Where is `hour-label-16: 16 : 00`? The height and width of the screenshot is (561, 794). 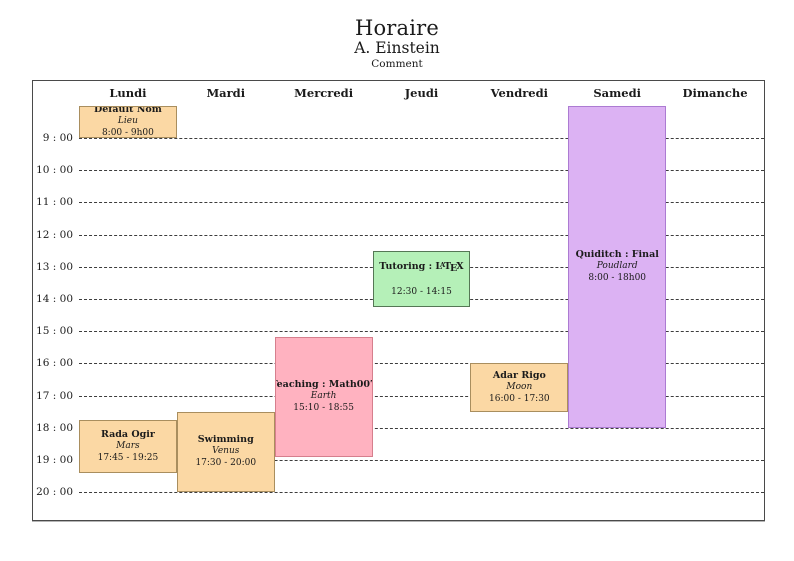 hour-label-16: 16 : 00 is located at coordinates (54, 363).